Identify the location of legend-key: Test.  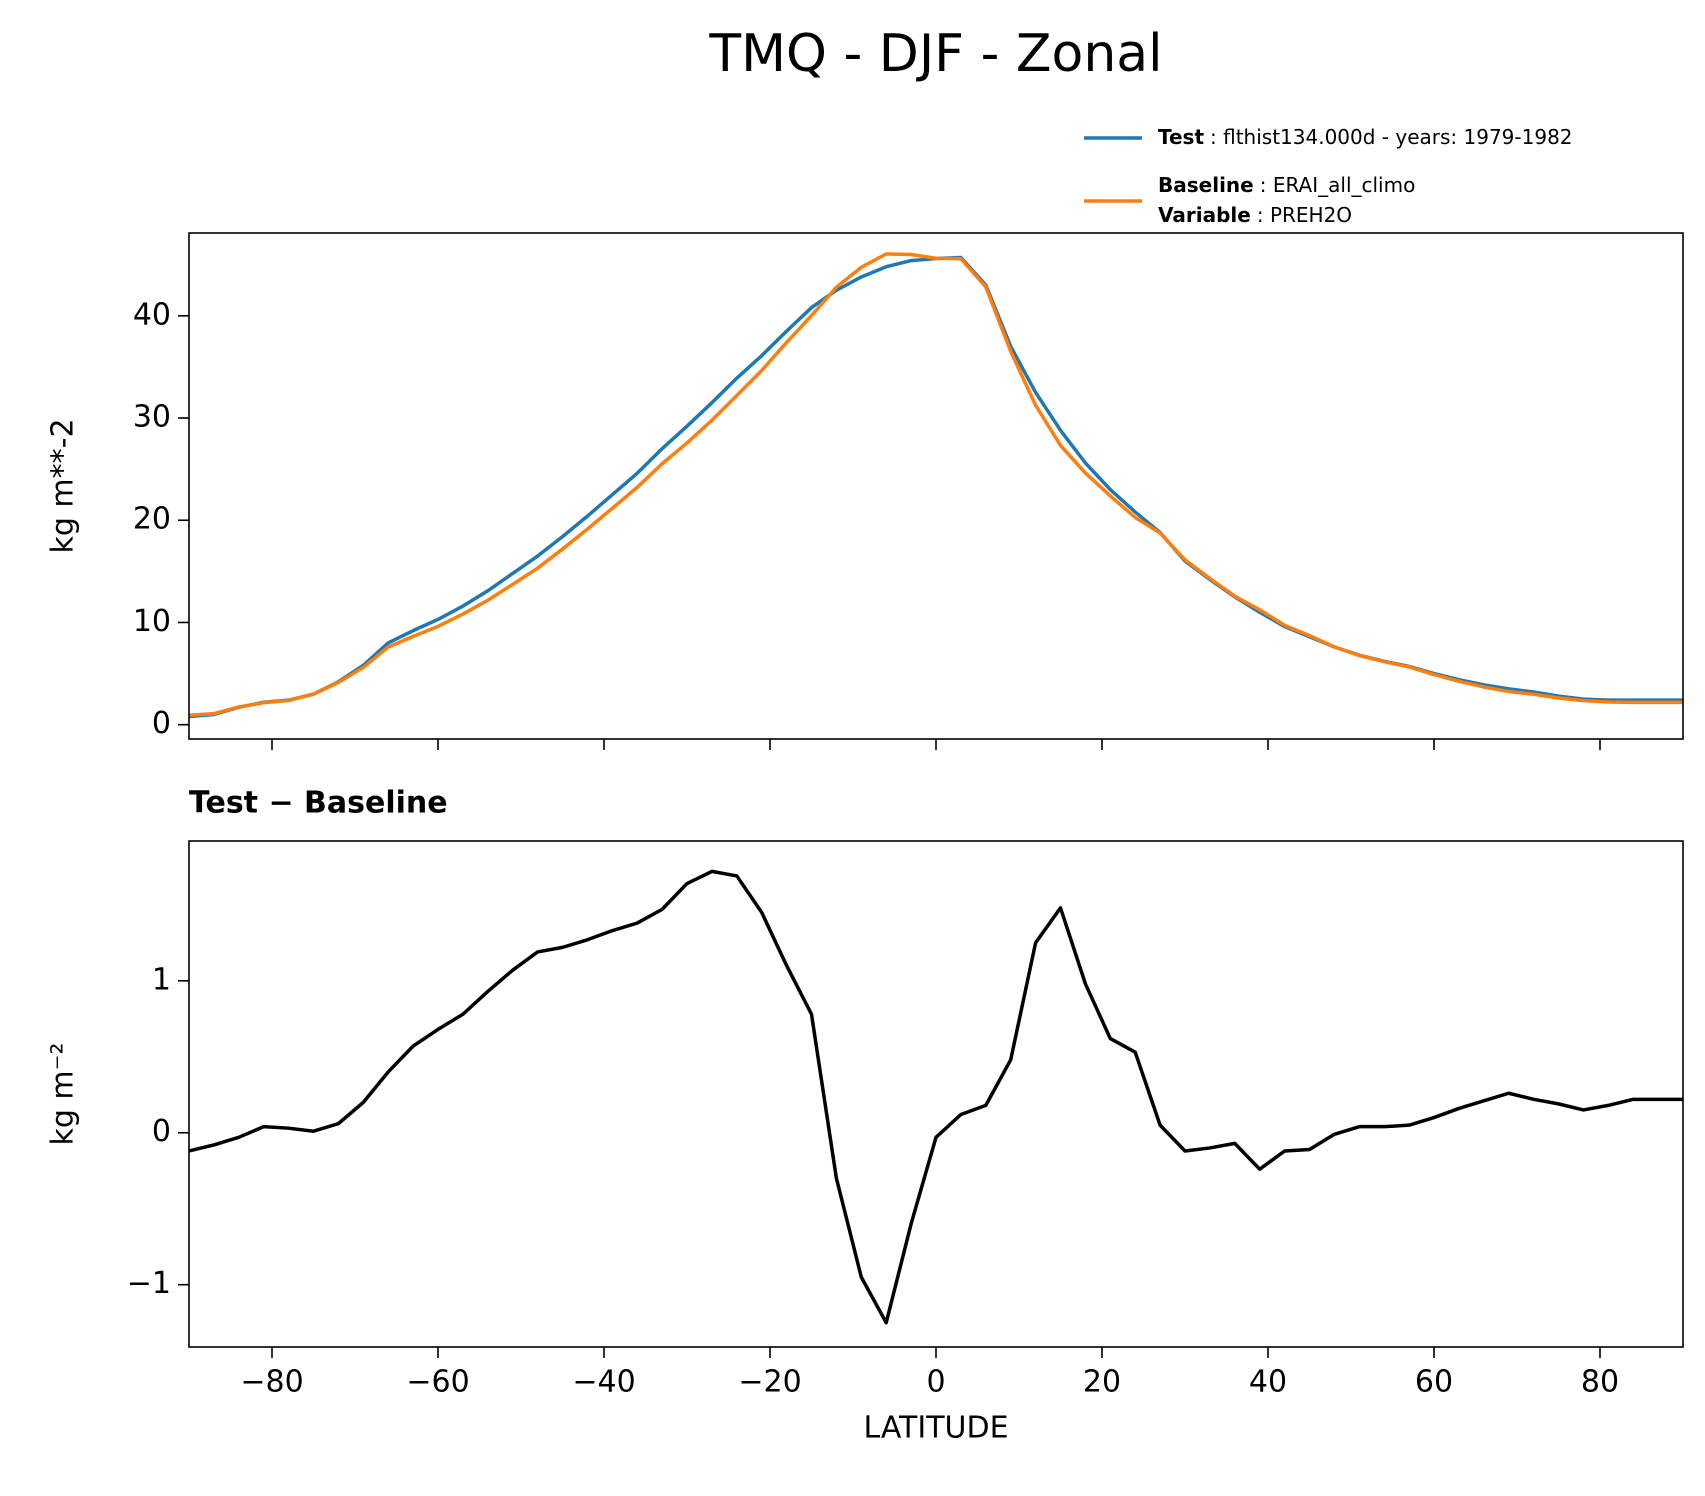
(1181, 137).